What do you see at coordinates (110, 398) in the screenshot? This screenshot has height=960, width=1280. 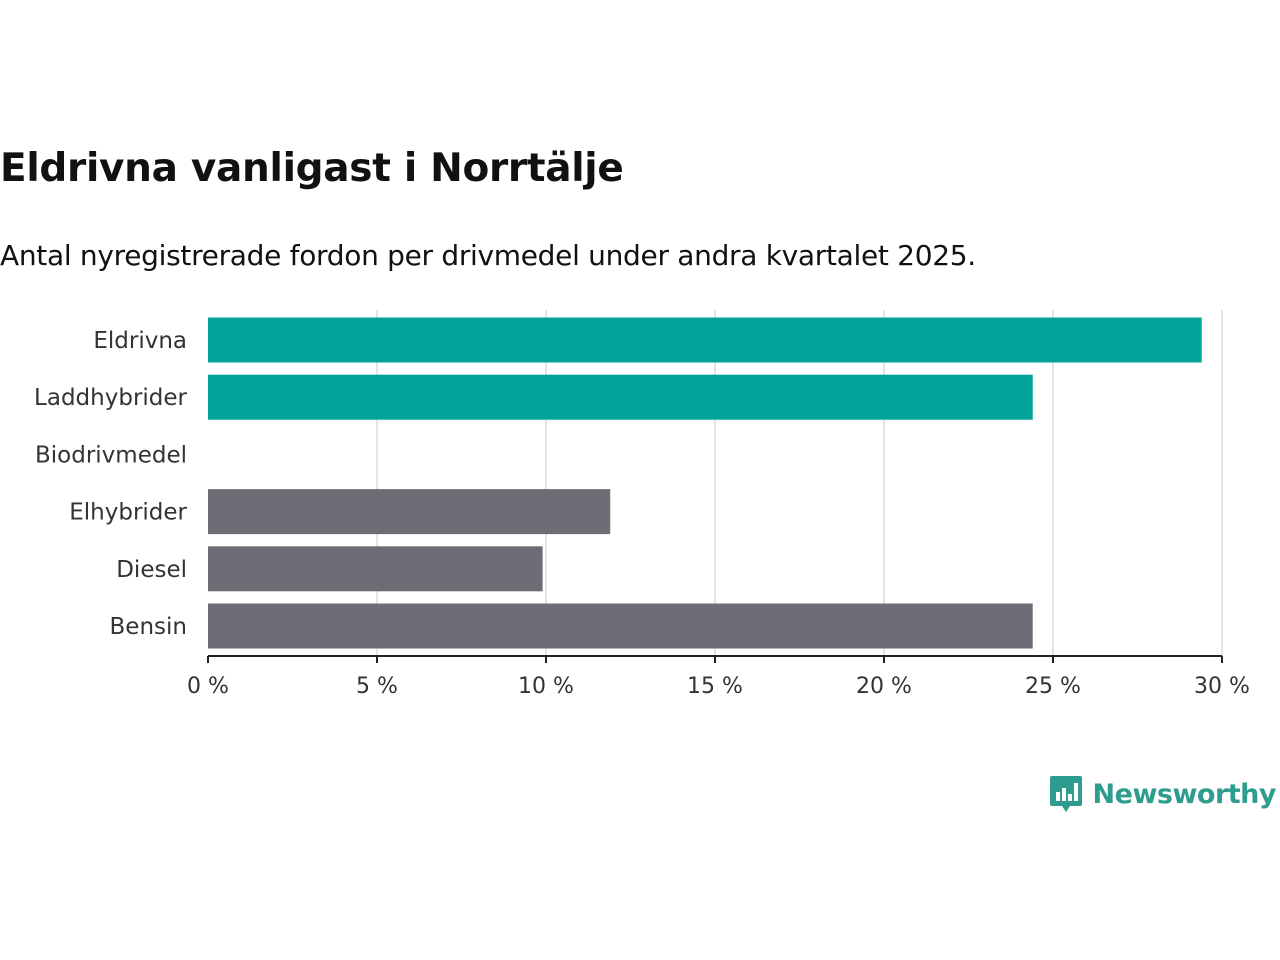 I see `category-label: Laddhybrider` at bounding box center [110, 398].